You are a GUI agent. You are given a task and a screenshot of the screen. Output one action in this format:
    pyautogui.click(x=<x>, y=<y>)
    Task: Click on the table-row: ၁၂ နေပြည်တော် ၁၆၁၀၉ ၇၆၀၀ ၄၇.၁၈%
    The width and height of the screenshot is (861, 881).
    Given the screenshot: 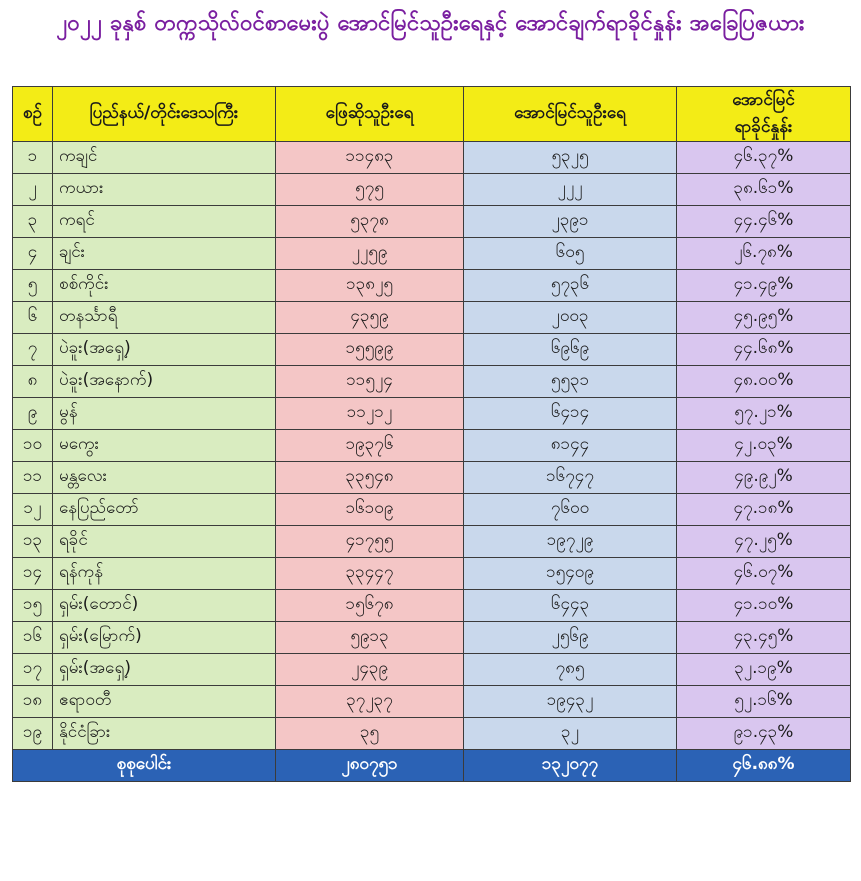 What is the action you would take?
    pyautogui.click(x=431, y=510)
    